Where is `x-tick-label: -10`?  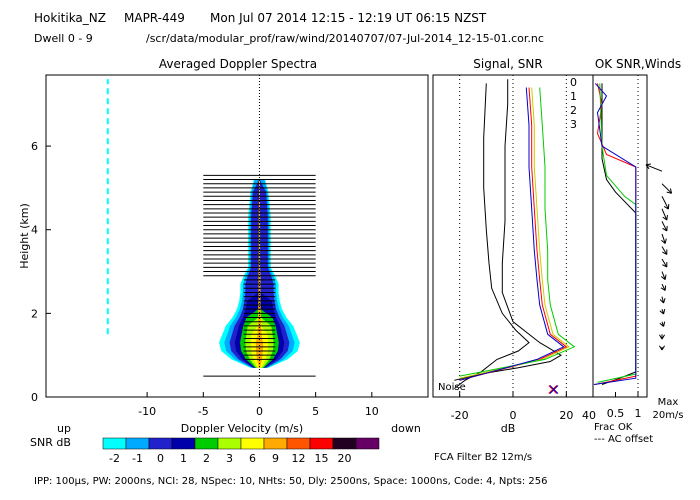 x-tick-label: -10 is located at coordinates (147, 411).